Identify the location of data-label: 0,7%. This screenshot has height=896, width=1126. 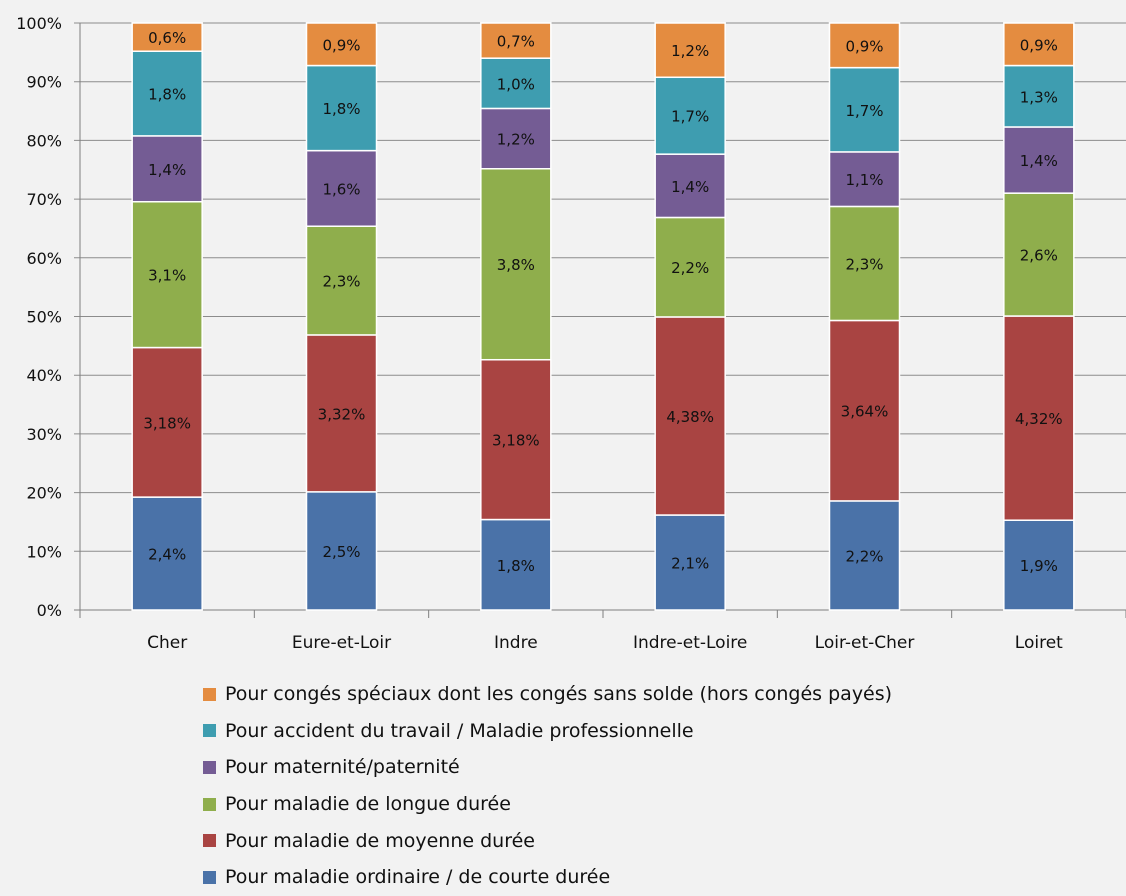
(516, 42).